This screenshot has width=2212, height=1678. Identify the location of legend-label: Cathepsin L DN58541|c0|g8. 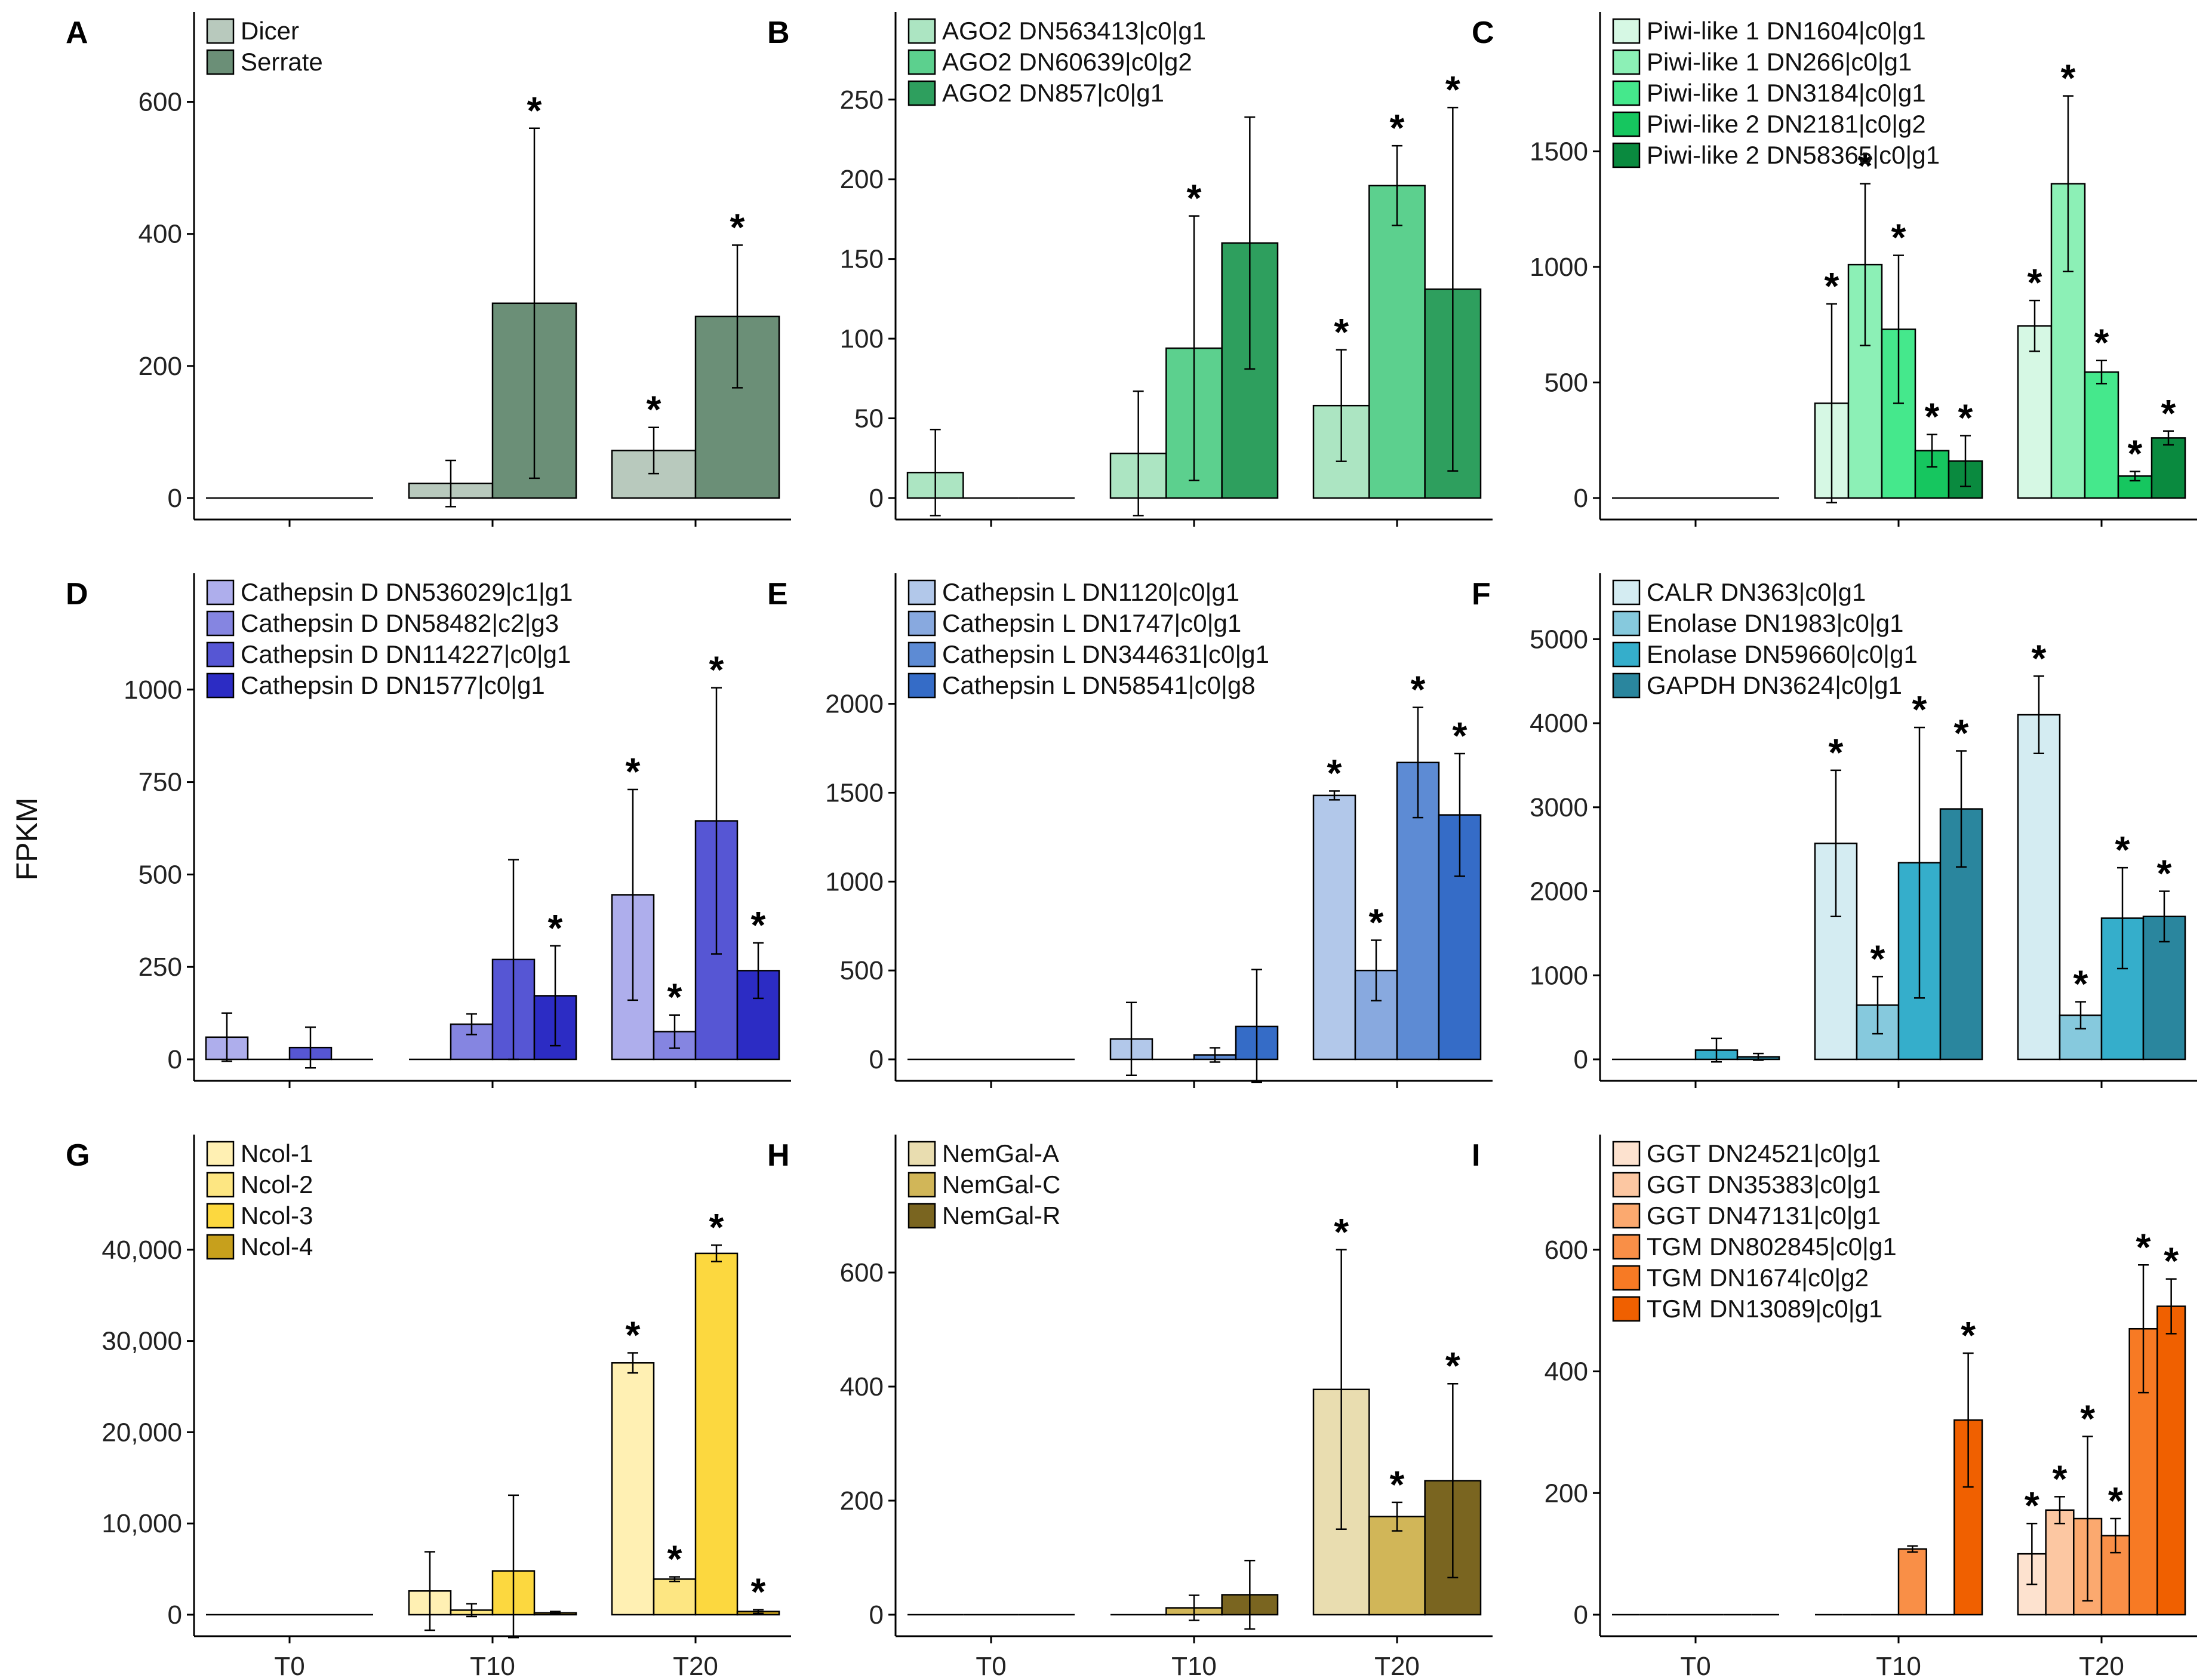
(1099, 685).